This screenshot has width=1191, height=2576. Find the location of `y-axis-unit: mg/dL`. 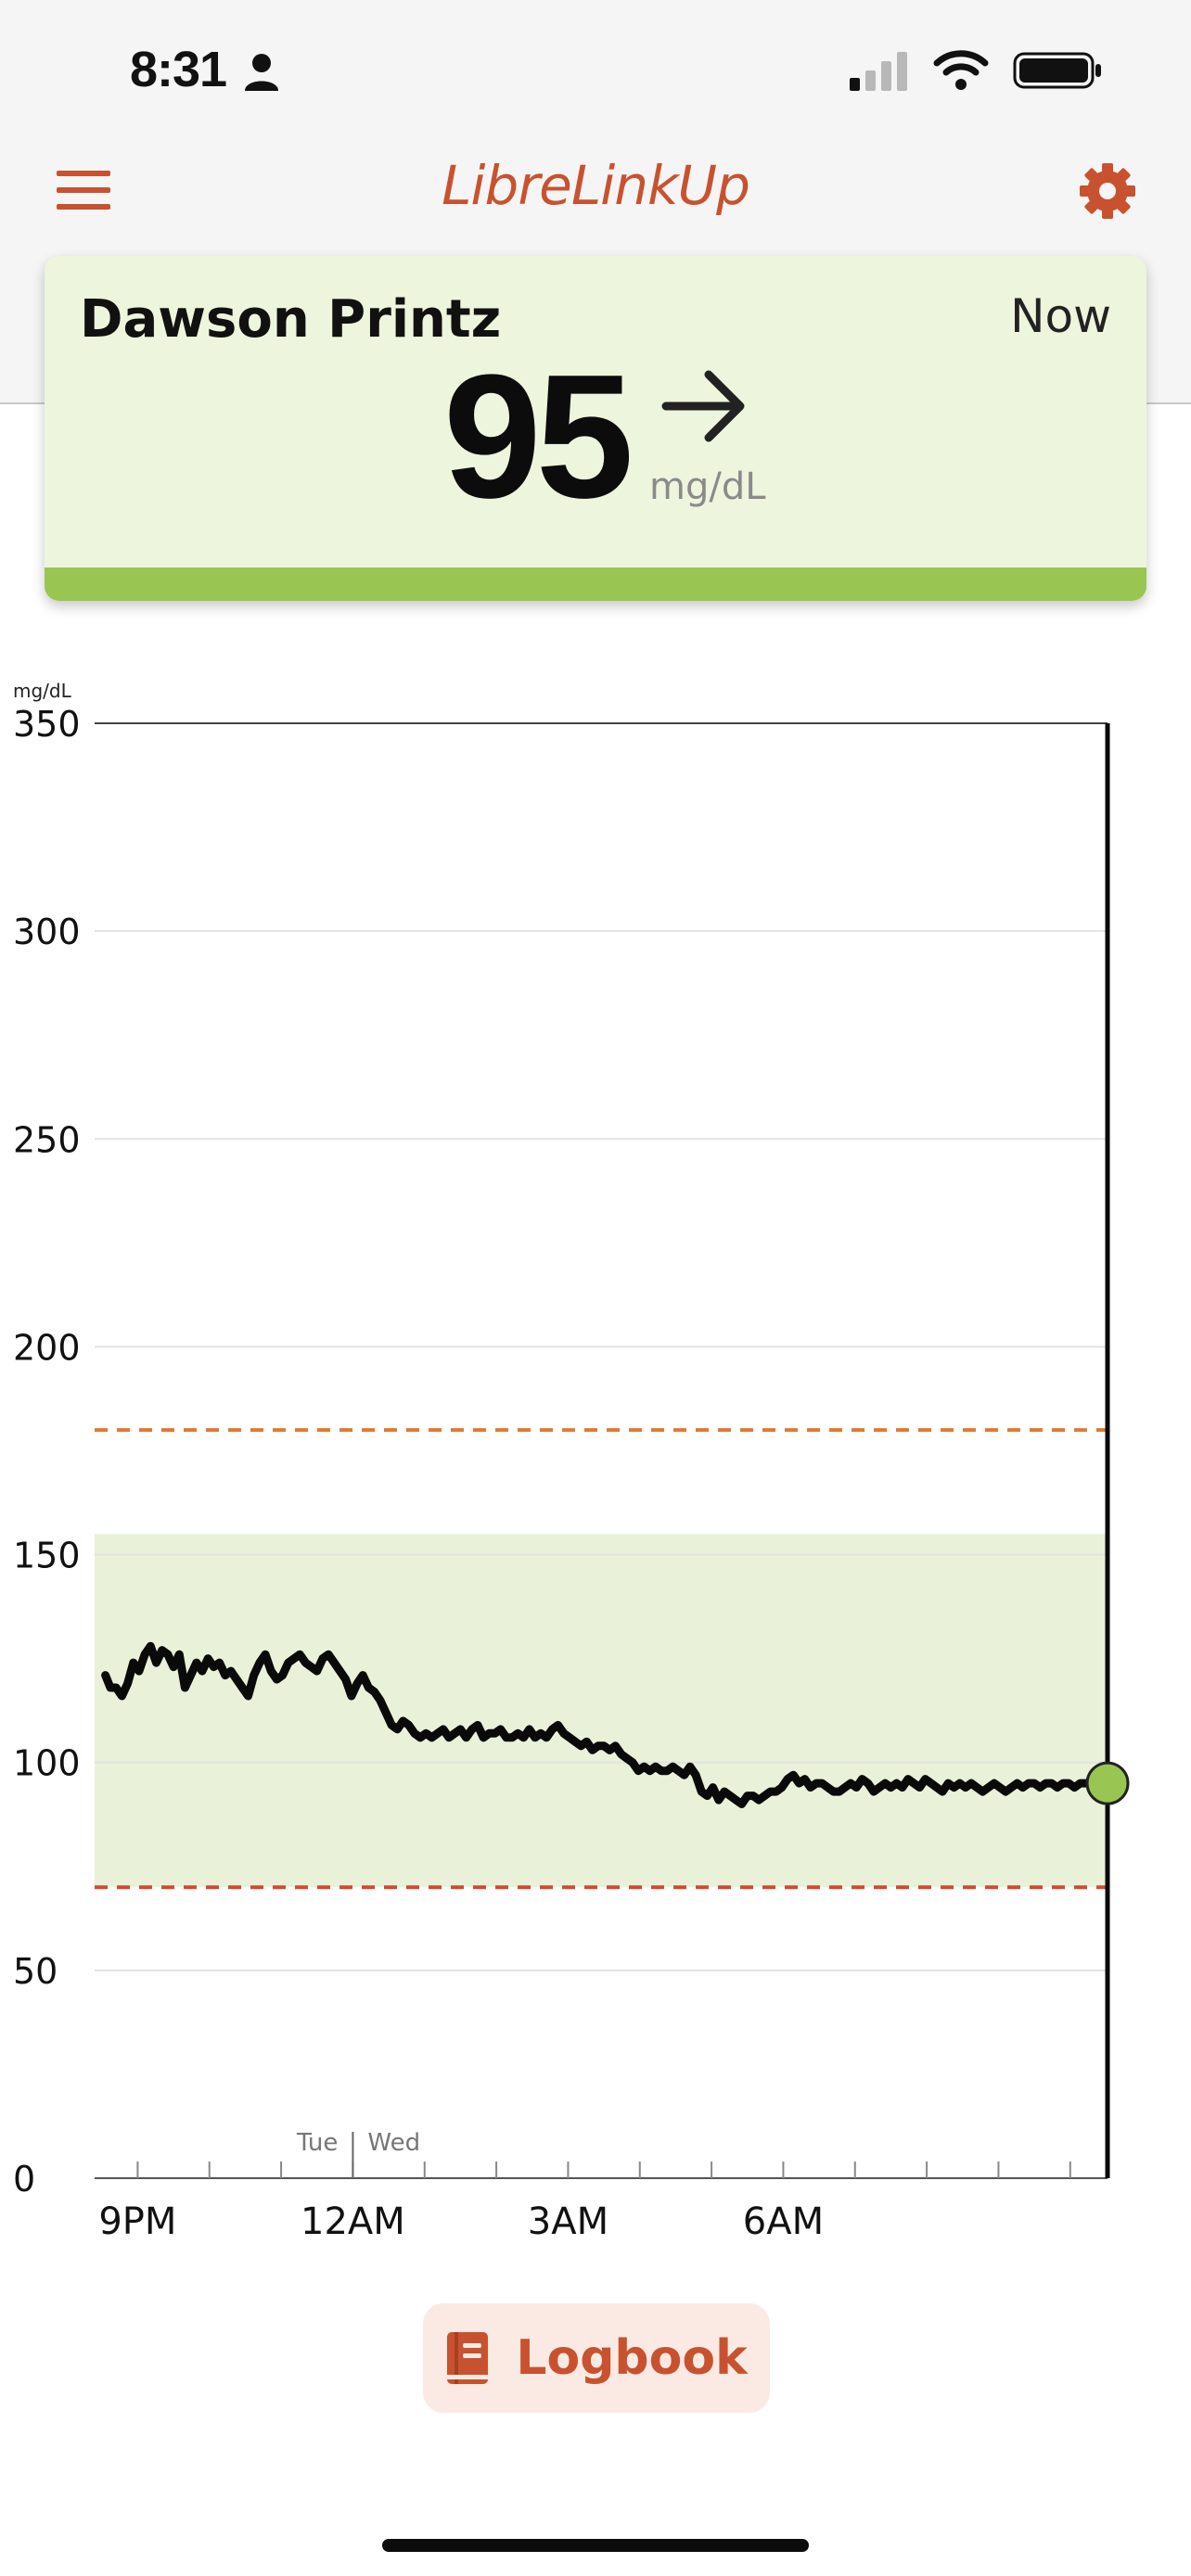

y-axis-unit: mg/dL is located at coordinates (43, 691).